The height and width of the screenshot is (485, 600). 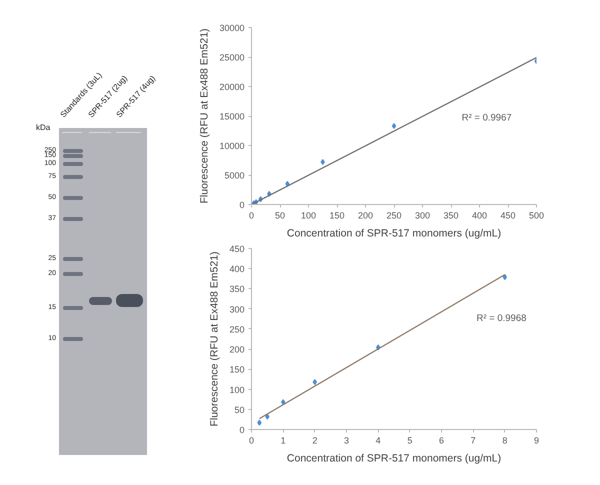 What do you see at coordinates (537, 441) in the screenshot?
I see `x-tick-label: 9` at bounding box center [537, 441].